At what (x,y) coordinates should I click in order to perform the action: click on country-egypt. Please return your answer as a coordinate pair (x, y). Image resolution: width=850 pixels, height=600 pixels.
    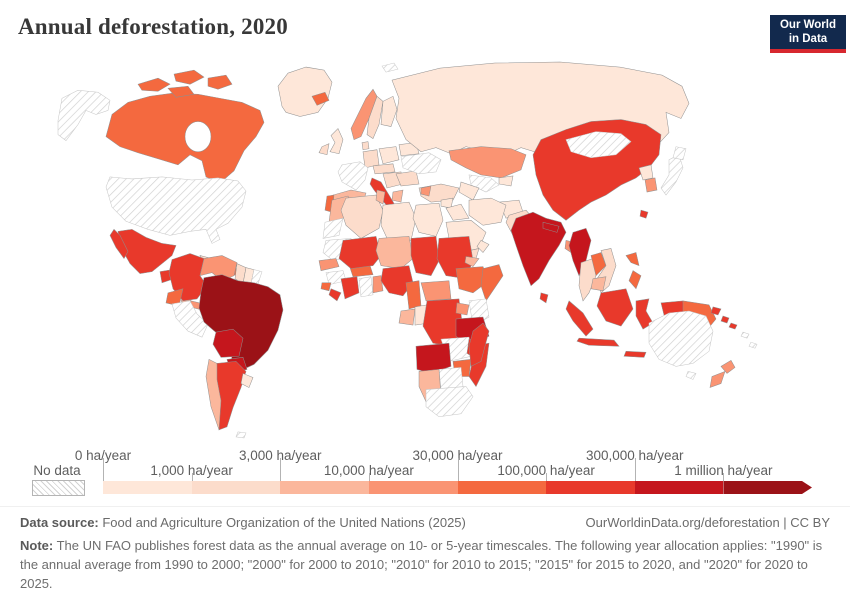
    Looking at the image, I should click on (428, 219).